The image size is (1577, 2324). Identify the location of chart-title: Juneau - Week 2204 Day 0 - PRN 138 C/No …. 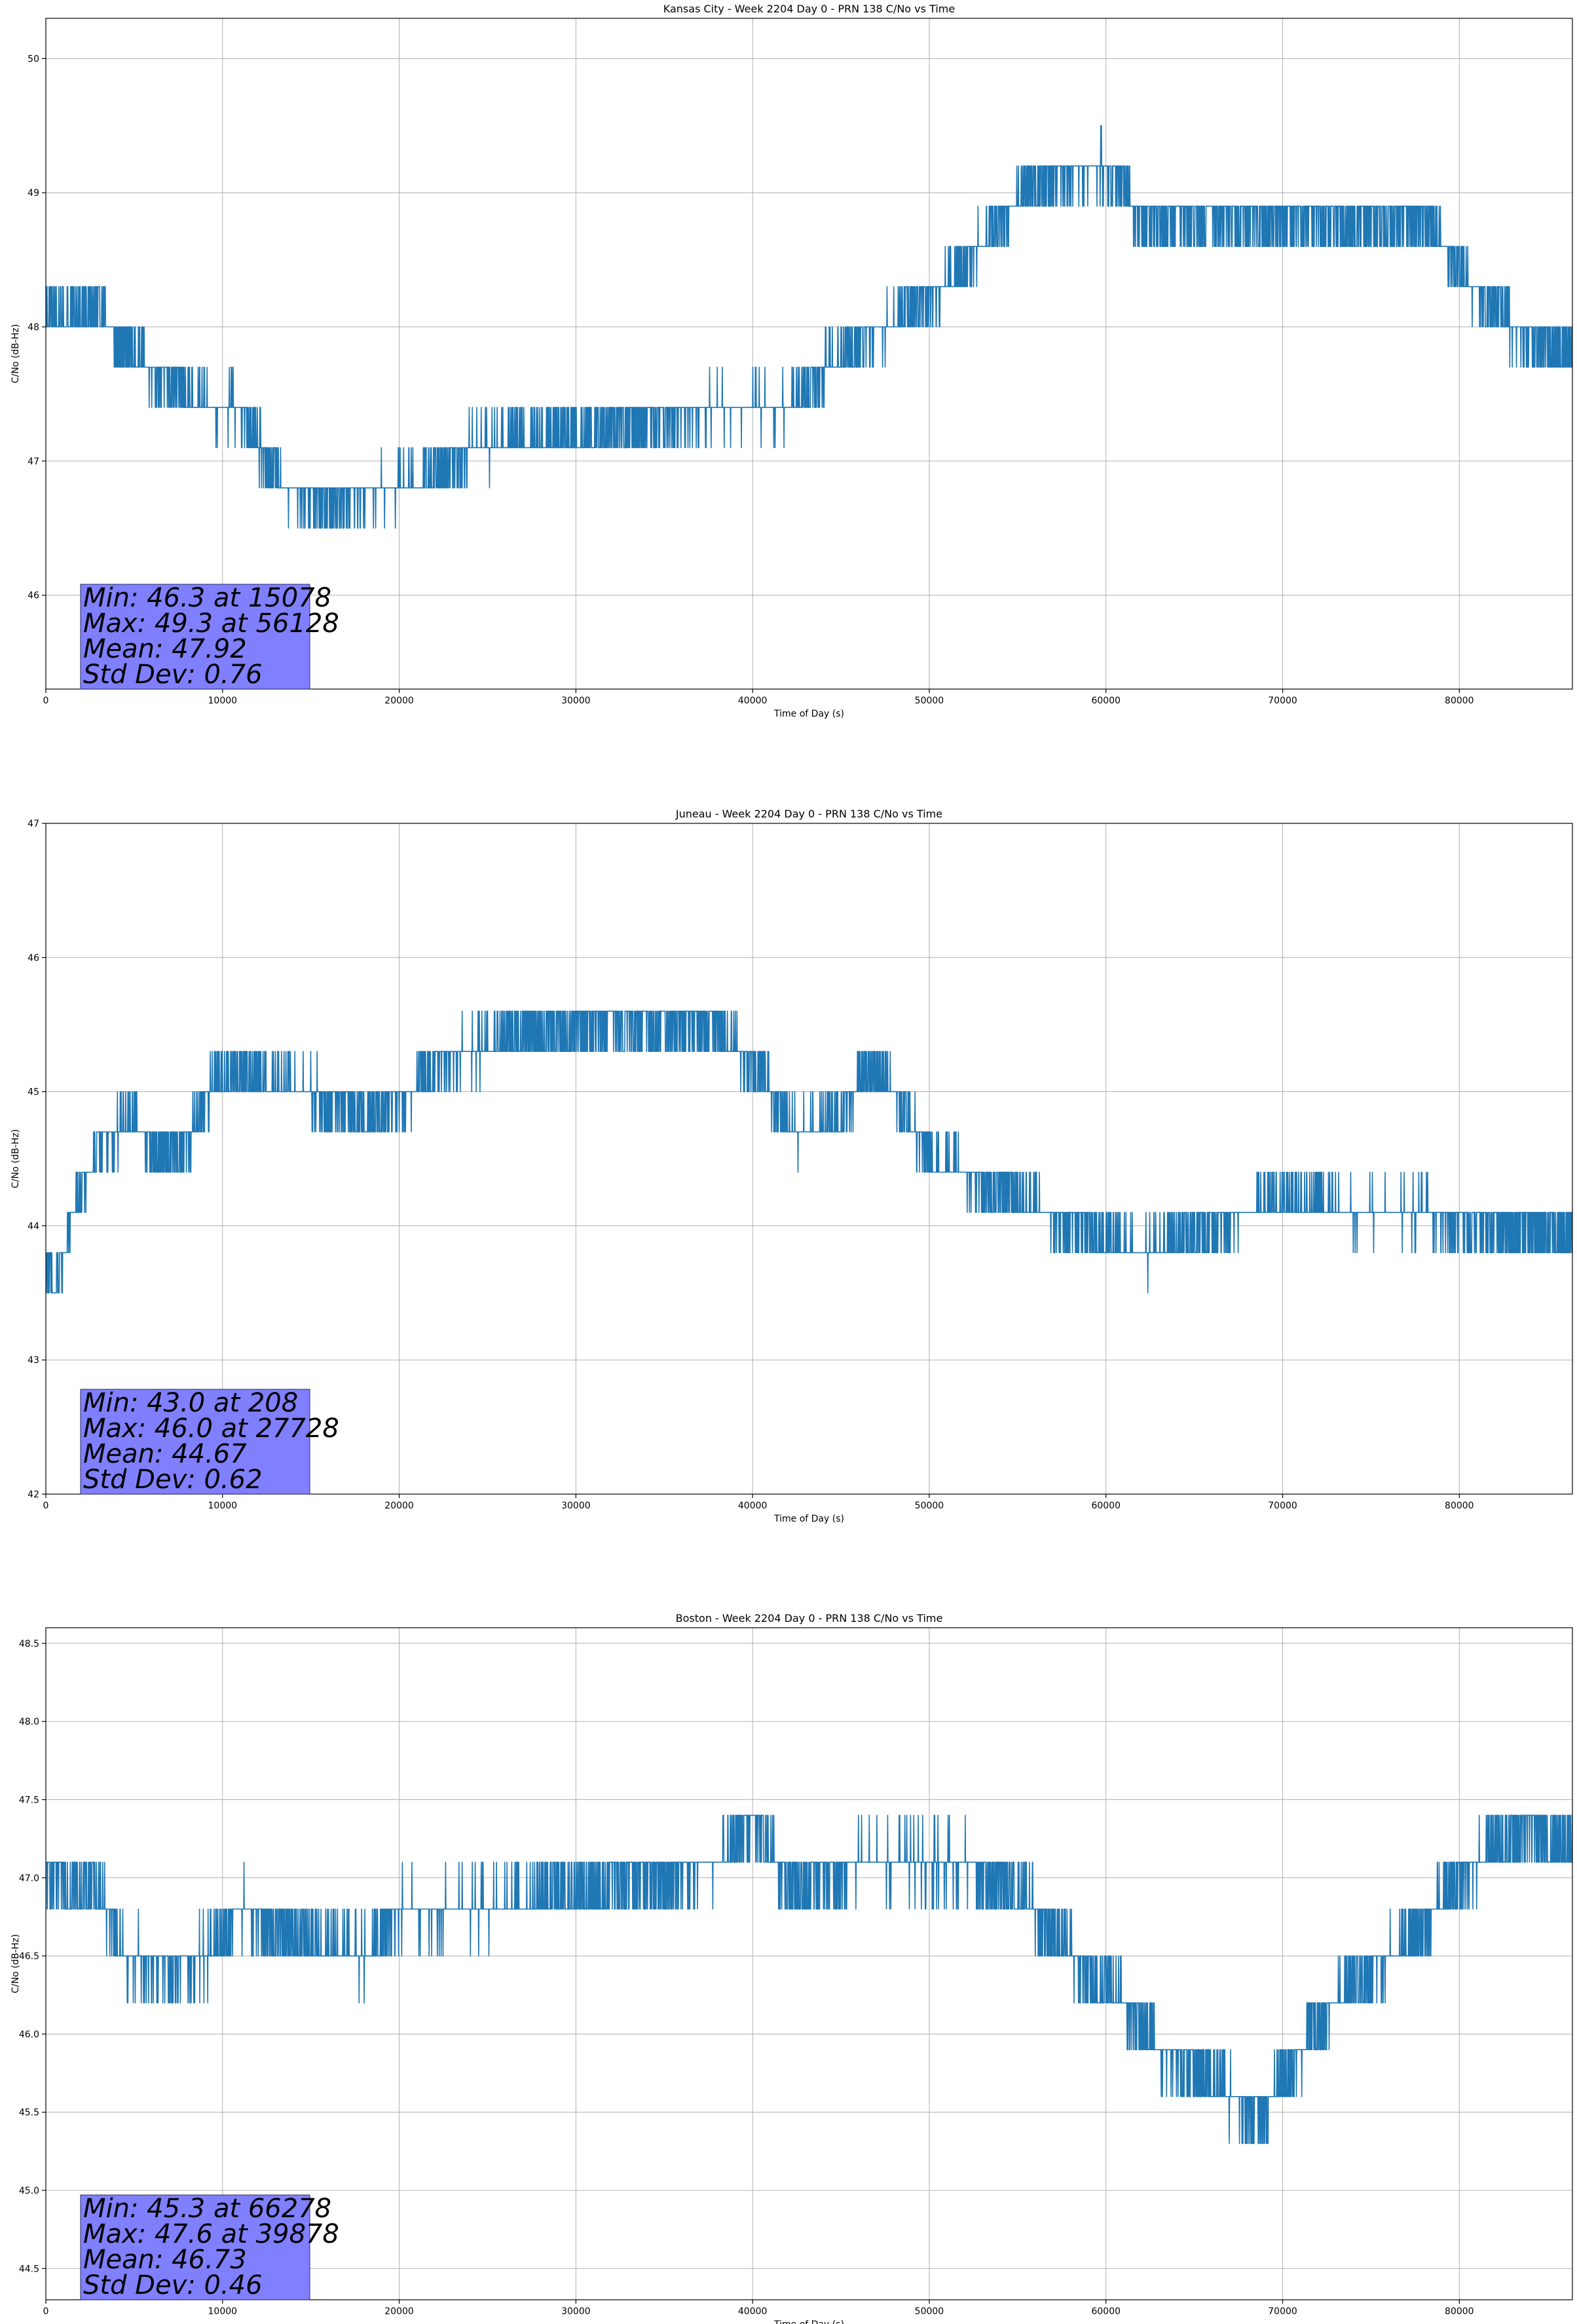
(808, 814).